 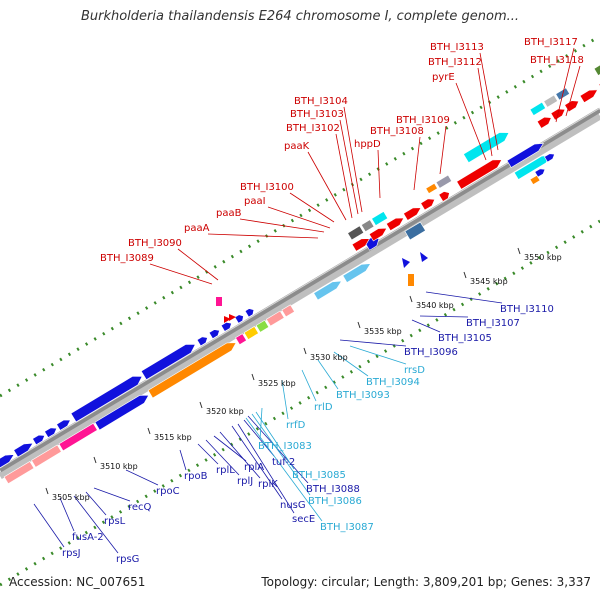 What do you see at coordinates (77, 582) in the screenshot?
I see `accession-text: Accession: NC_007651` at bounding box center [77, 582].